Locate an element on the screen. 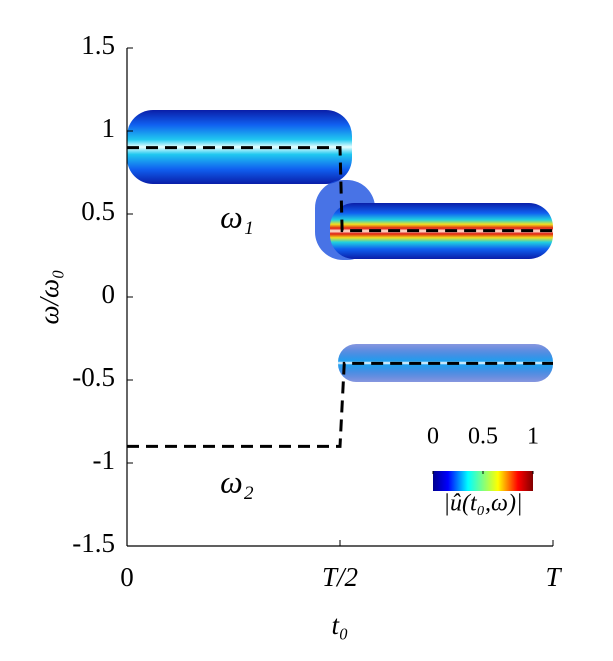  y-tick-label: 1 is located at coordinates (109, 128).